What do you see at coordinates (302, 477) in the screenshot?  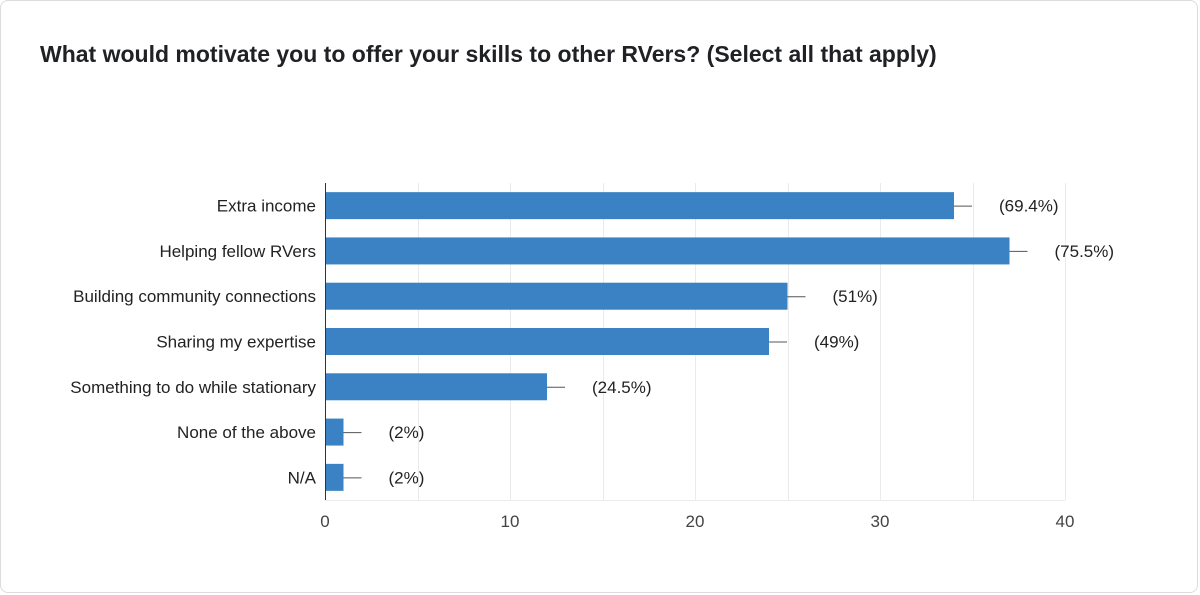 I see `category-label: N/A` at bounding box center [302, 477].